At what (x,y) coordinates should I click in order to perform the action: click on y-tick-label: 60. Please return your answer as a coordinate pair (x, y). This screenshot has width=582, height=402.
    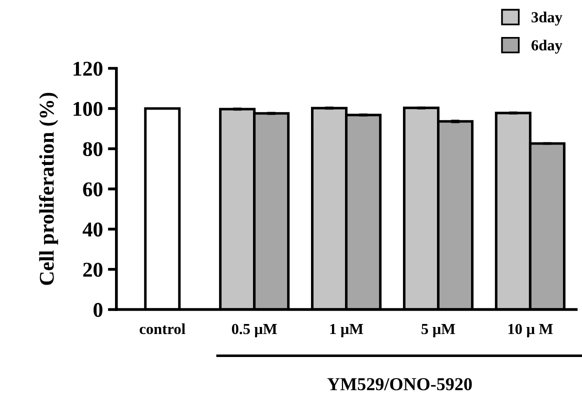
    Looking at the image, I should click on (92, 189).